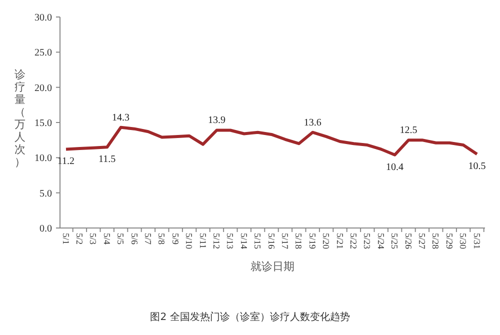 The image size is (500, 335). What do you see at coordinates (134, 239) in the screenshot?
I see `x-tick-label: 5/6` at bounding box center [134, 239].